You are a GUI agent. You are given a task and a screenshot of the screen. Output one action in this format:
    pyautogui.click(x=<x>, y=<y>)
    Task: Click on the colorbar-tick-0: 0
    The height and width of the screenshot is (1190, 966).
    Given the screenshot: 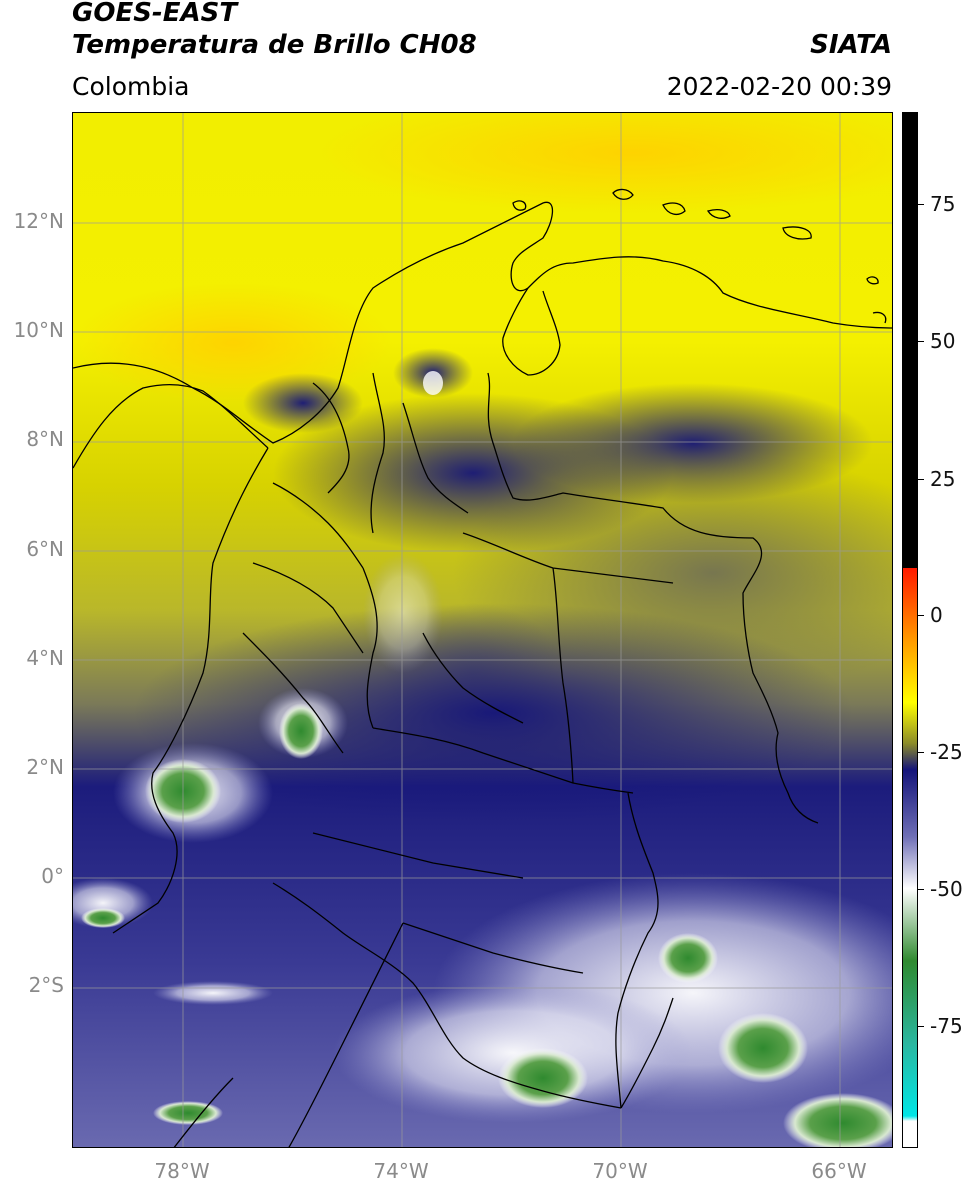 What is the action you would take?
    pyautogui.click(x=936, y=615)
    